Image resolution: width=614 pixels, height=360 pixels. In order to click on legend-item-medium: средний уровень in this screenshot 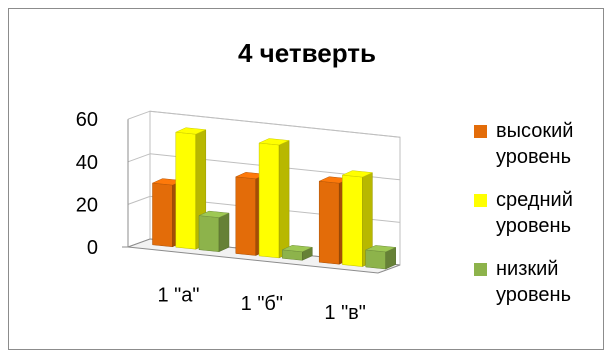, I will do `click(541, 213)`.